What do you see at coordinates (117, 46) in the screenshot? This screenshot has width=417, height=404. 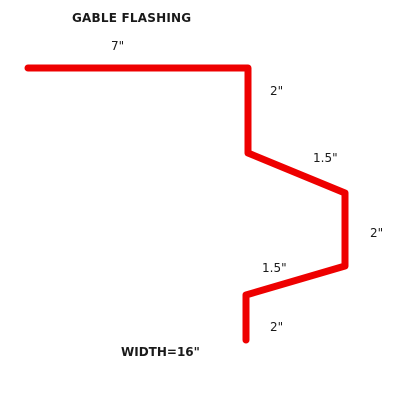 I see `dimension-top: 7"` at bounding box center [117, 46].